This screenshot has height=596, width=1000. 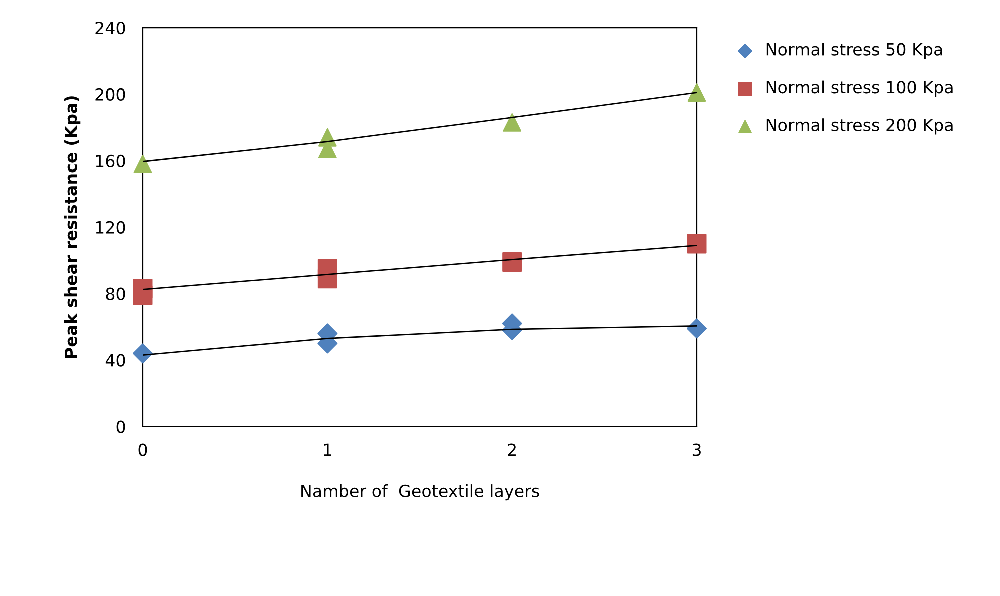 I want to click on x-tick-label: 3, so click(x=696, y=450).